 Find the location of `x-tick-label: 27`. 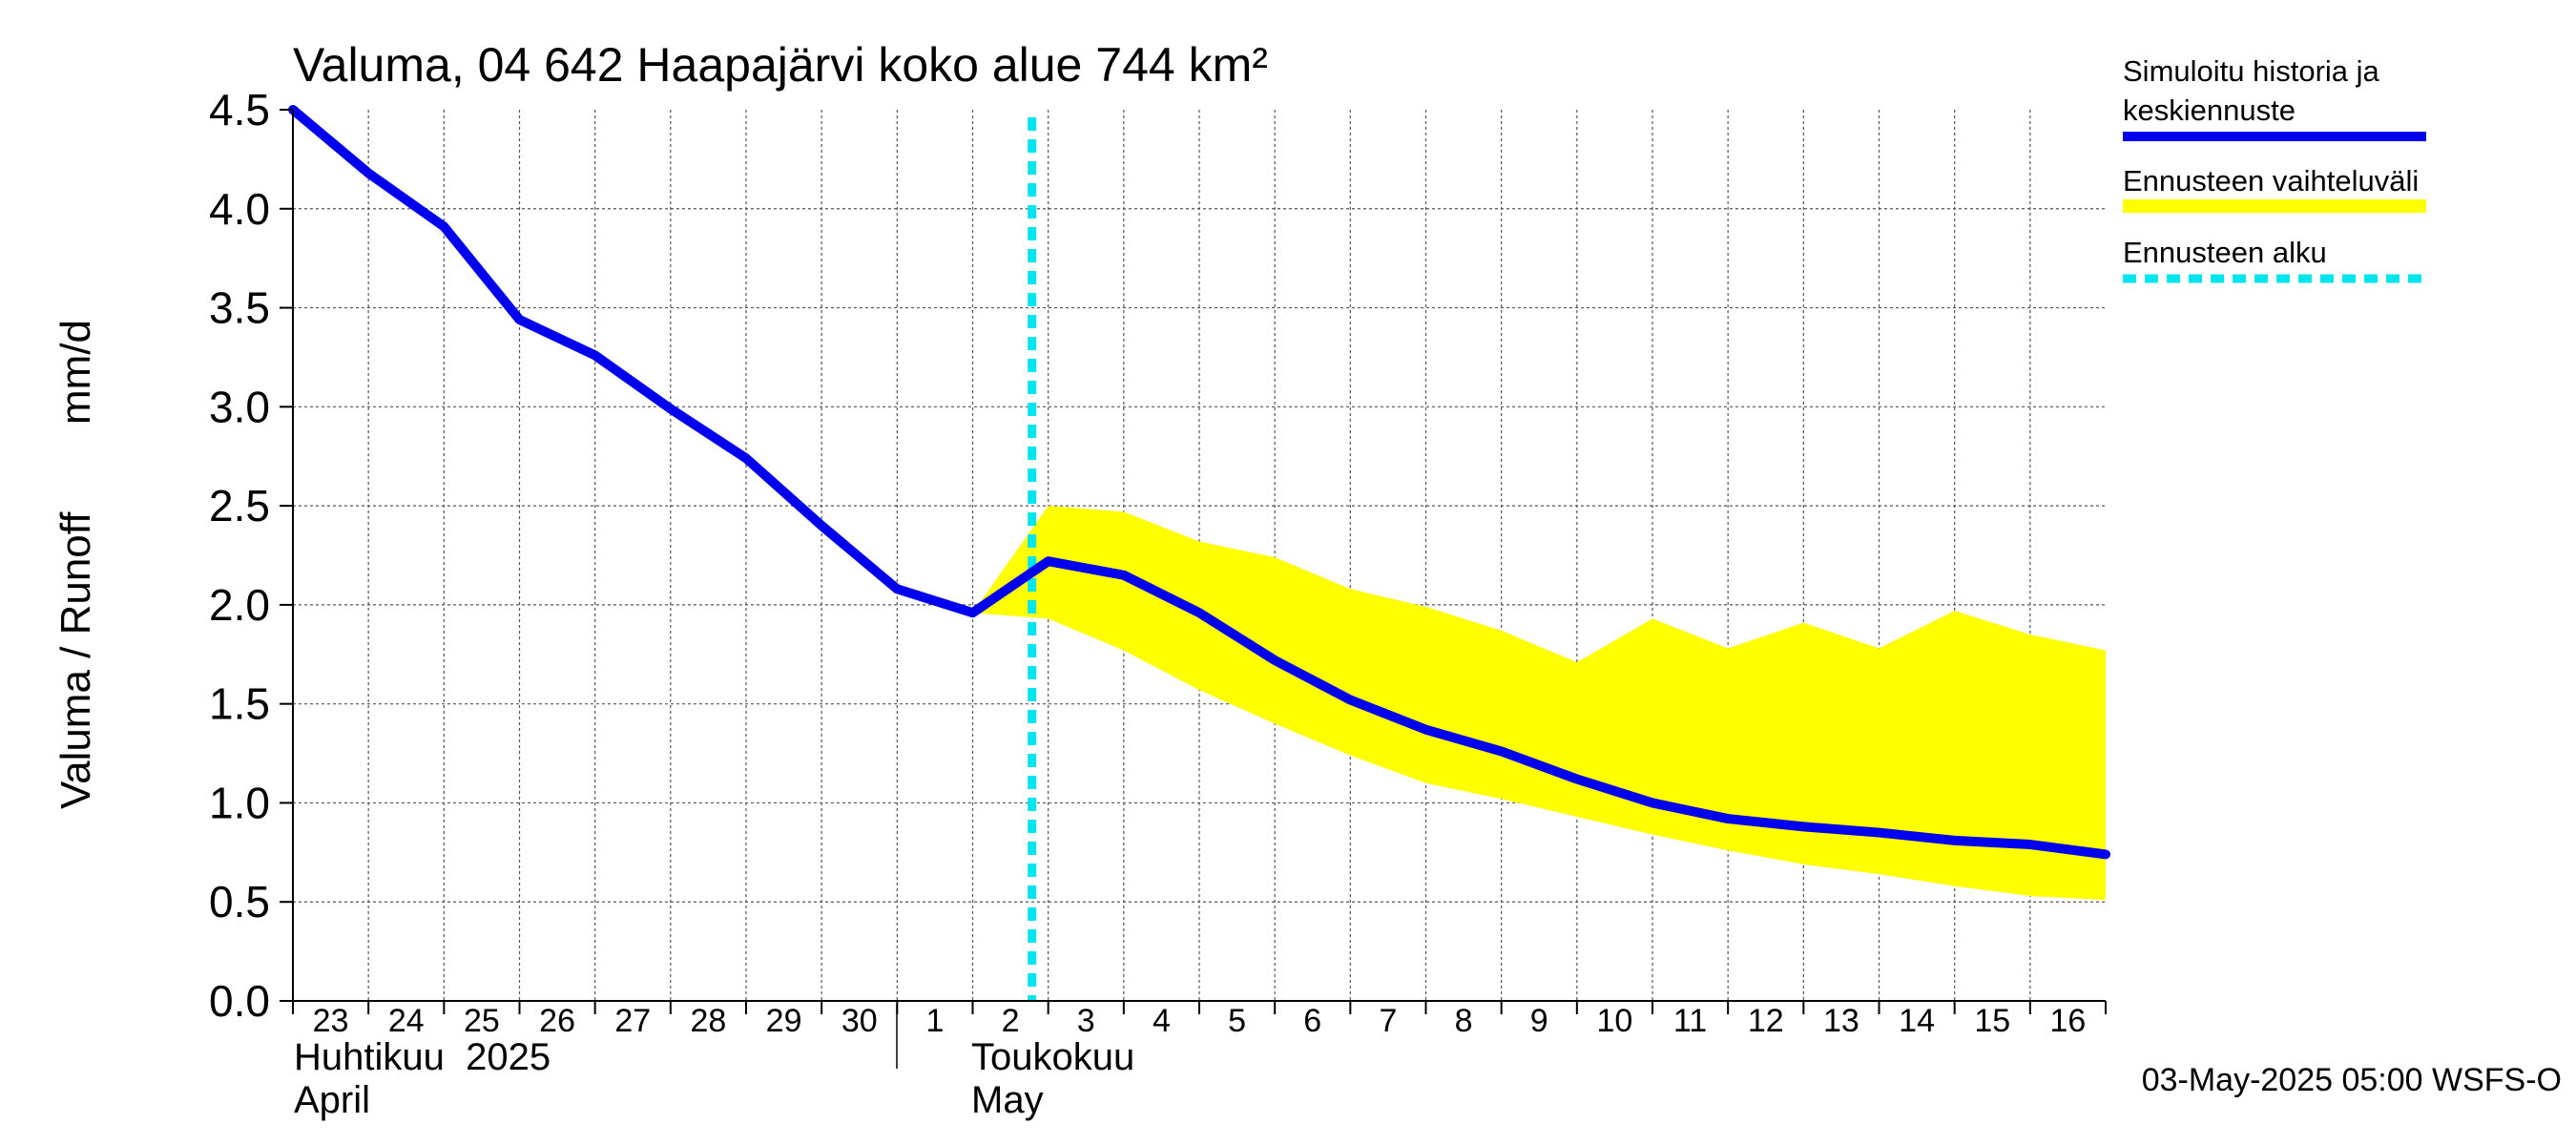

x-tick-label: 27 is located at coordinates (632, 1021).